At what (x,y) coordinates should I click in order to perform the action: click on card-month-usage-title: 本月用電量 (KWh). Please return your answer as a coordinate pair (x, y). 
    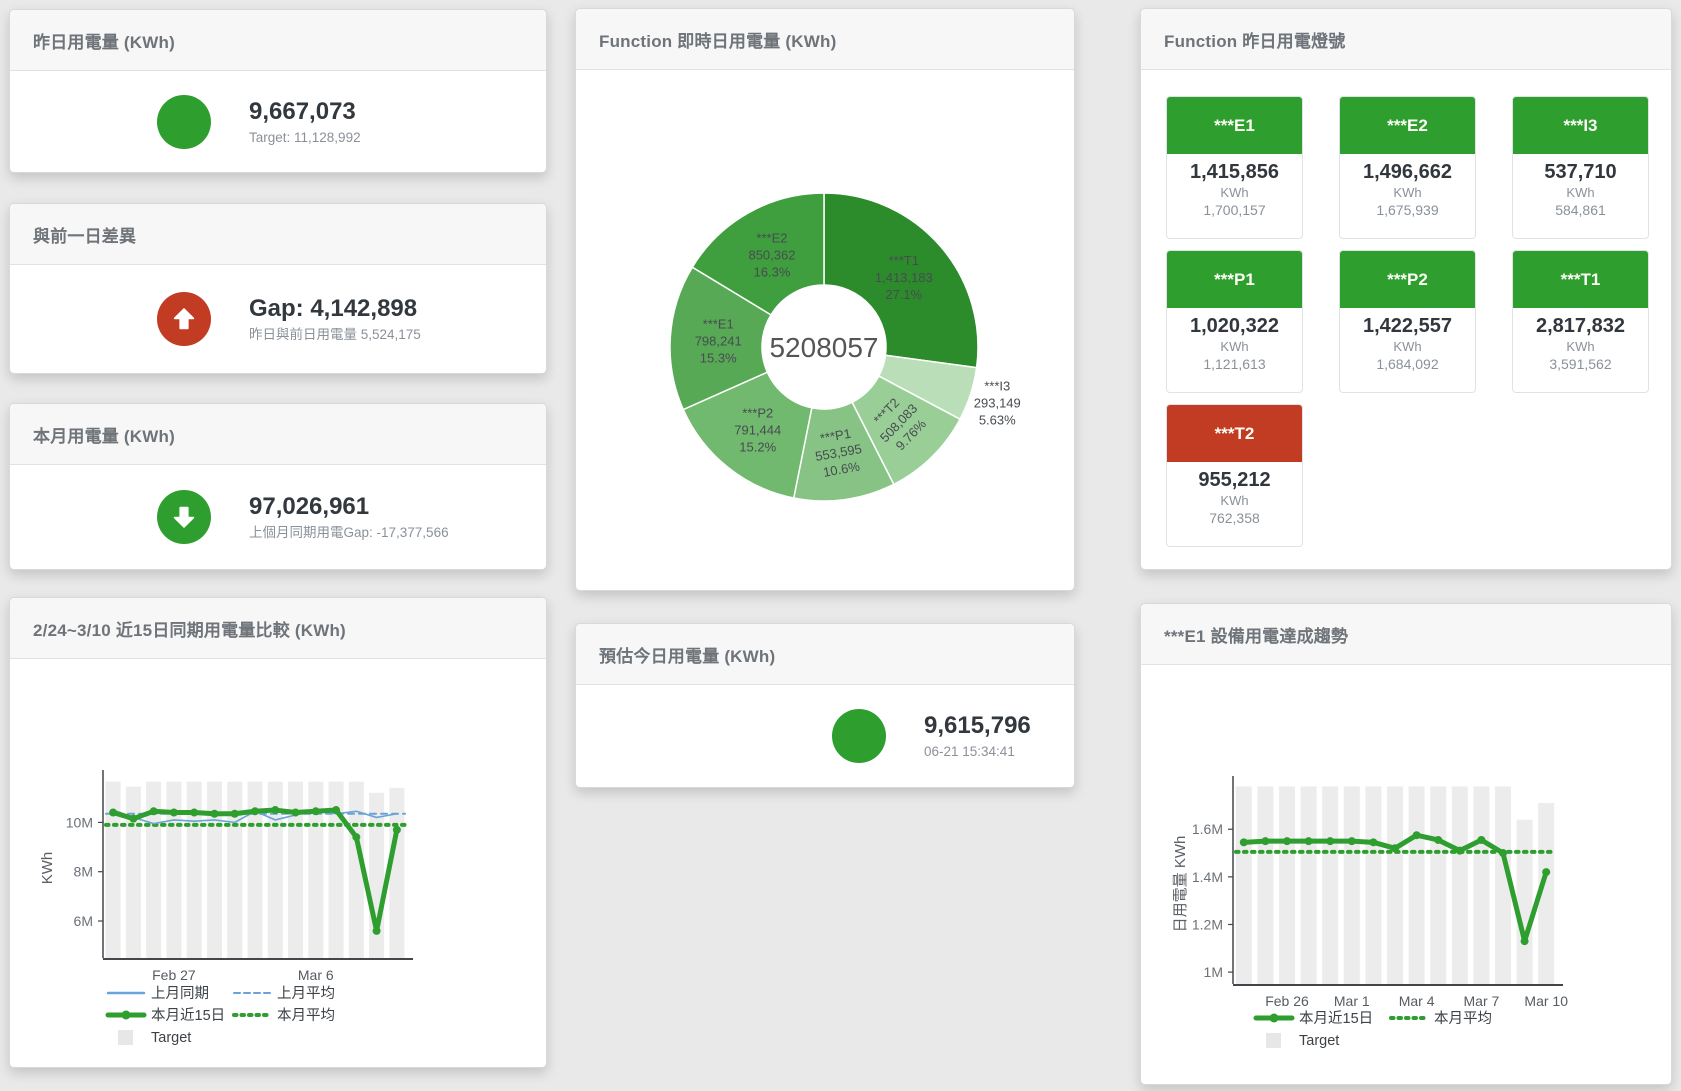
    Looking at the image, I should click on (278, 434).